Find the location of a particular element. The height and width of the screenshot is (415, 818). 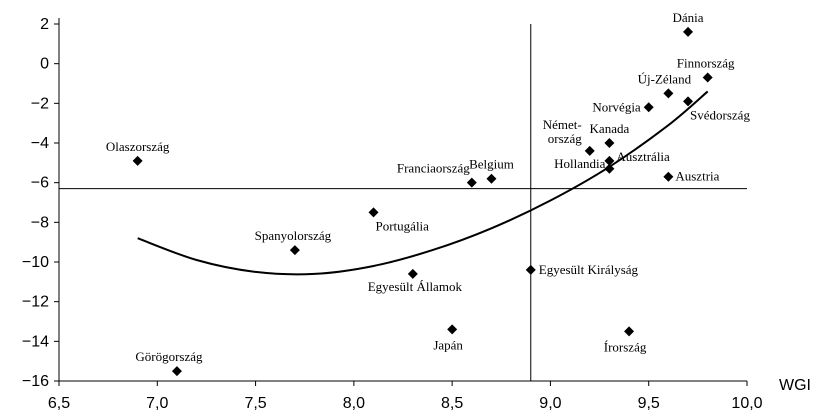

data-point-label: Hollandia is located at coordinates (579, 163).